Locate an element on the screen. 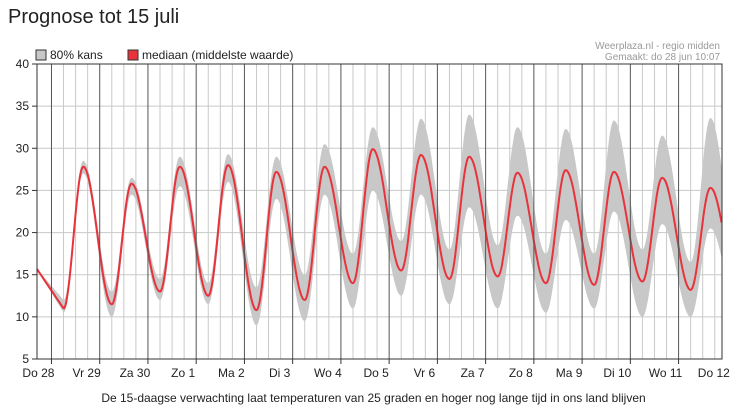  y-tick-label: 35 is located at coordinates (23, 106).